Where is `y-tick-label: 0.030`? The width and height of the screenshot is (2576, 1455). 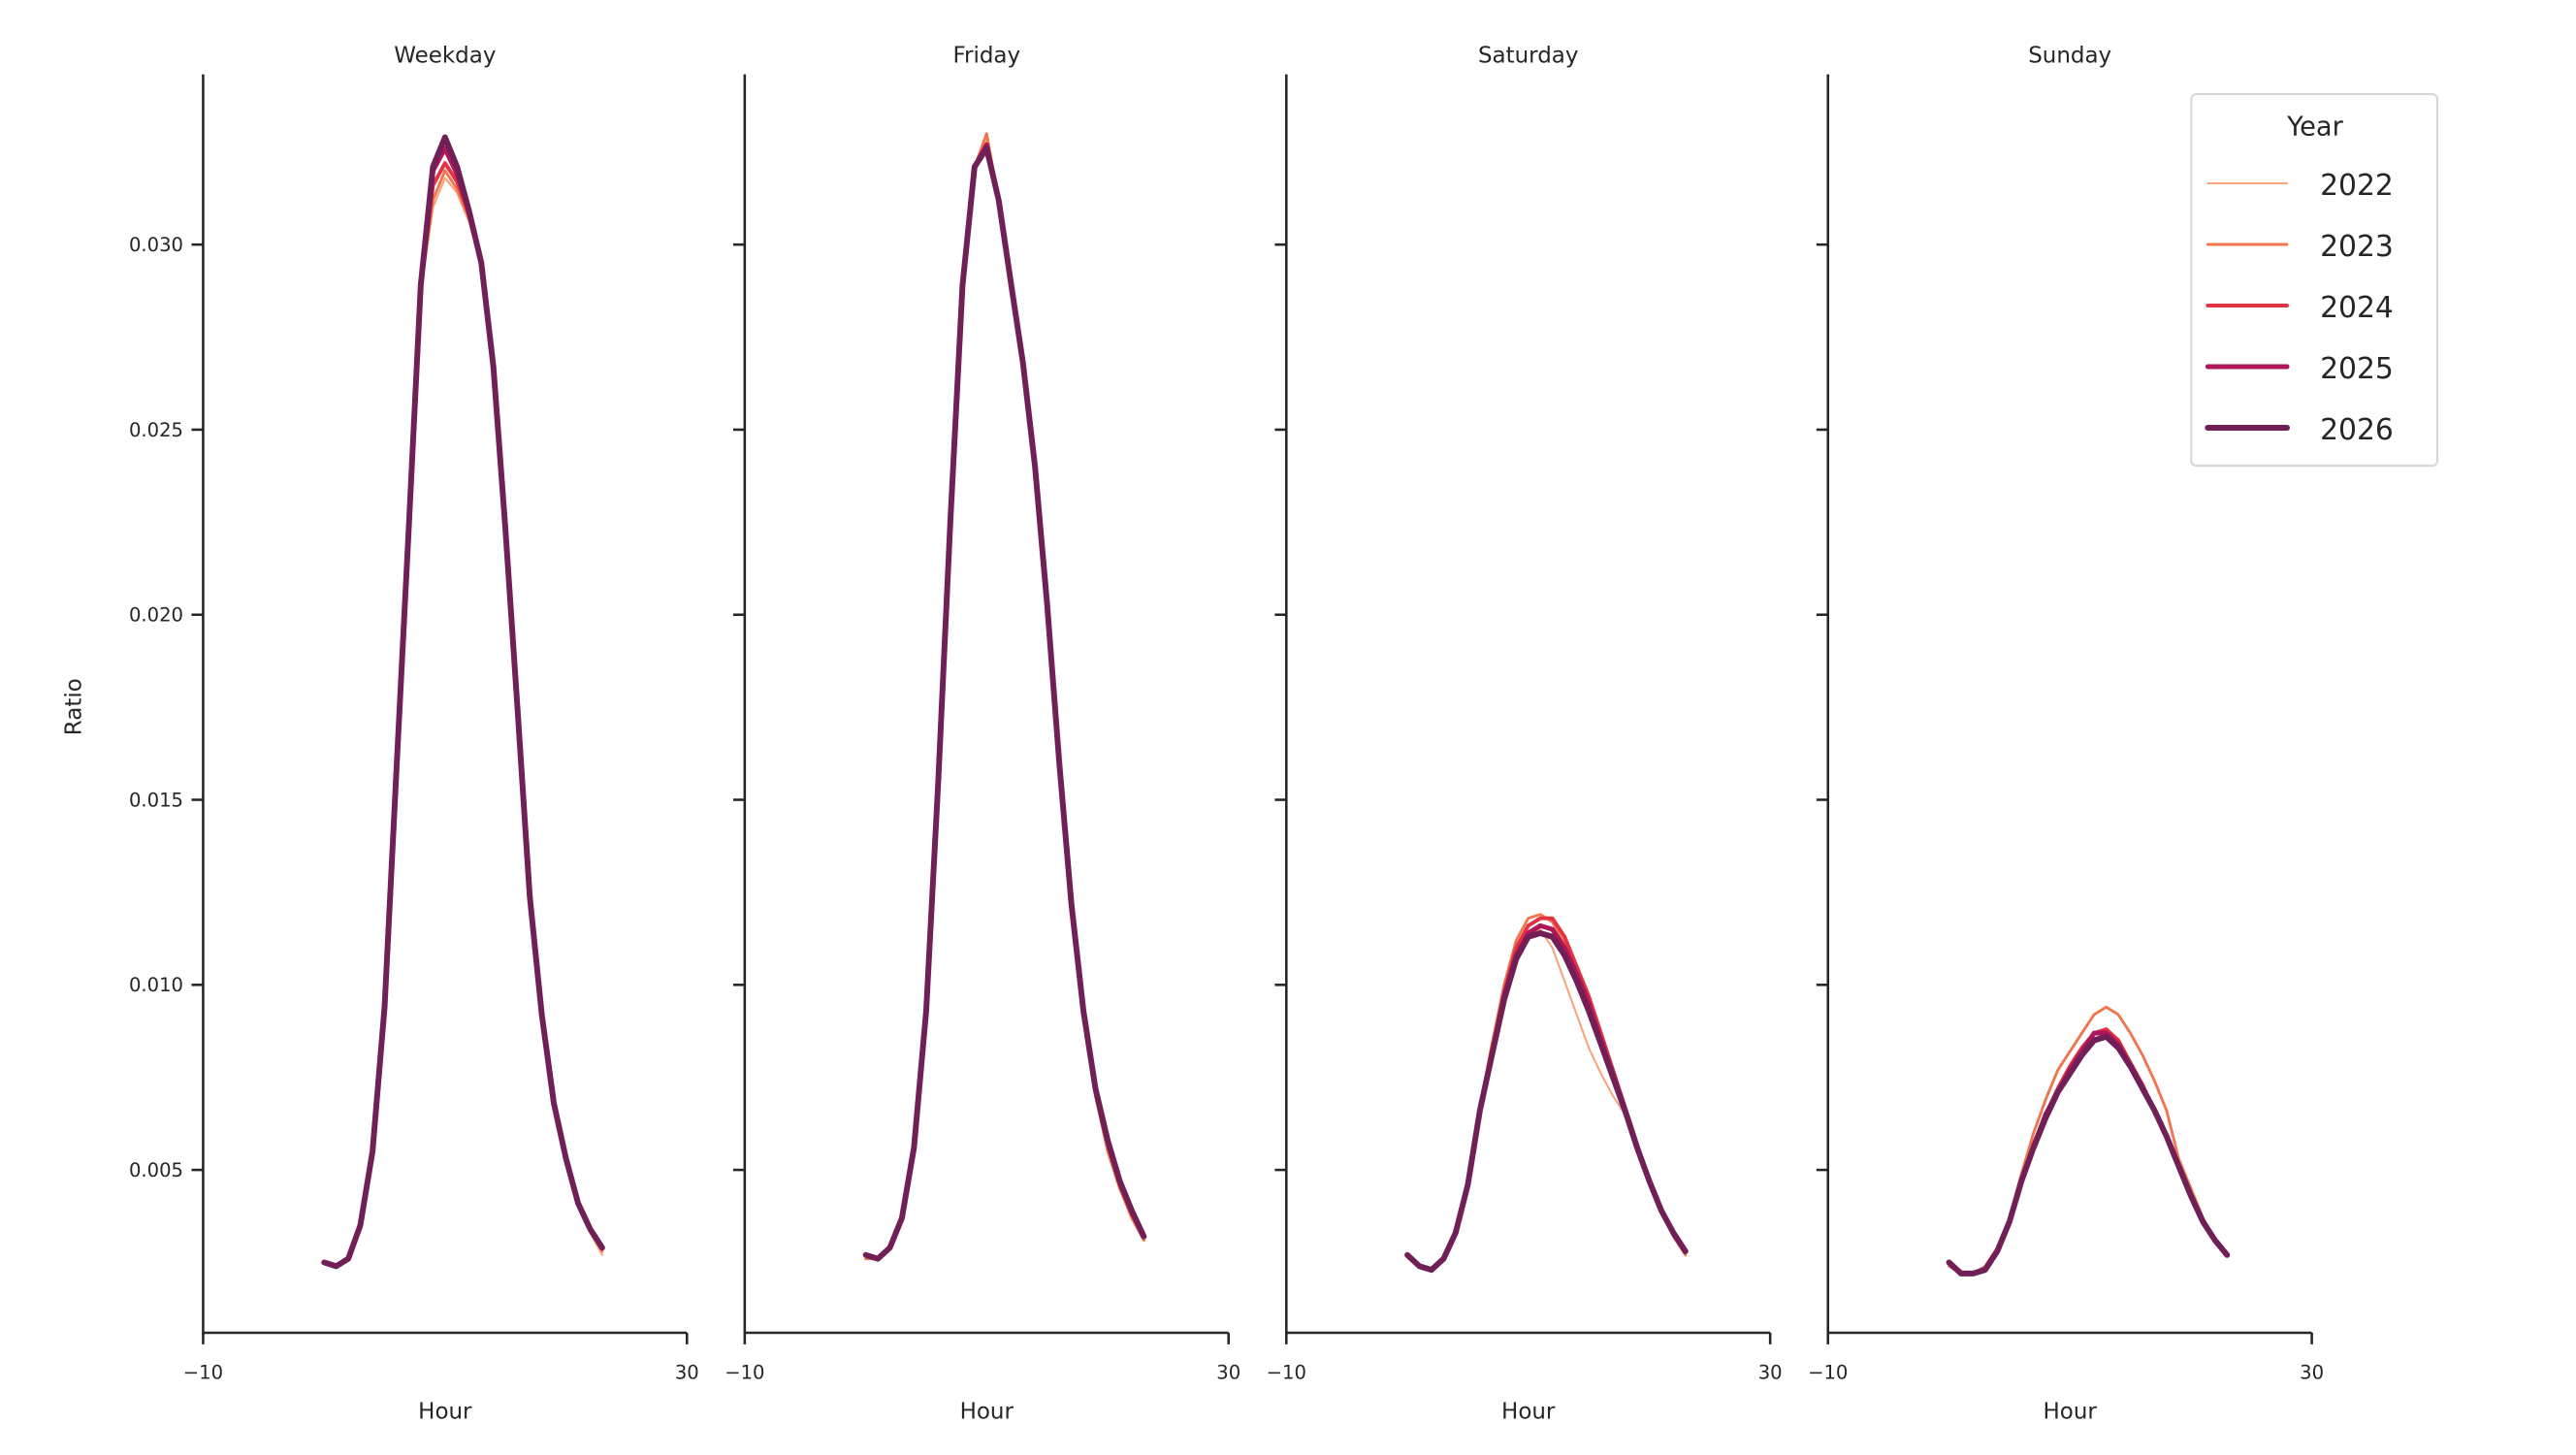 y-tick-label: 0.030 is located at coordinates (156, 245).